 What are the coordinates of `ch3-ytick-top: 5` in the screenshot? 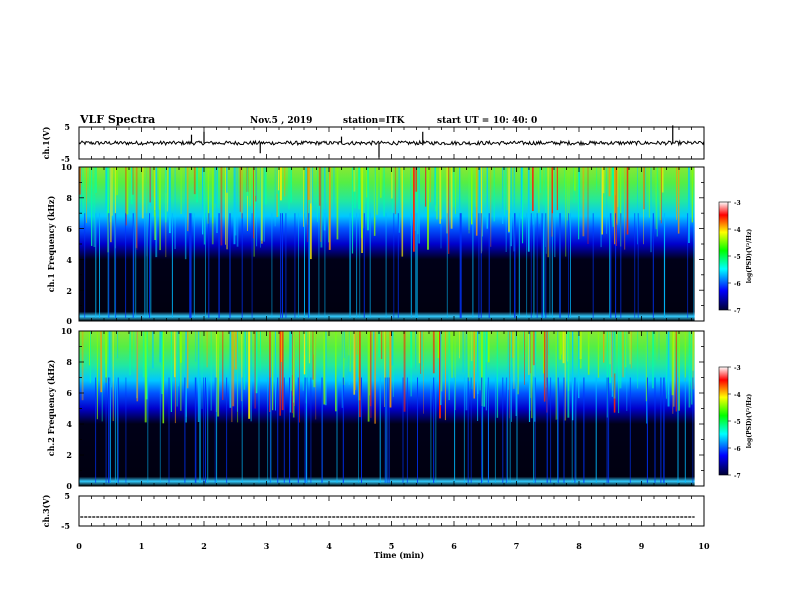 It's located at (67, 496).